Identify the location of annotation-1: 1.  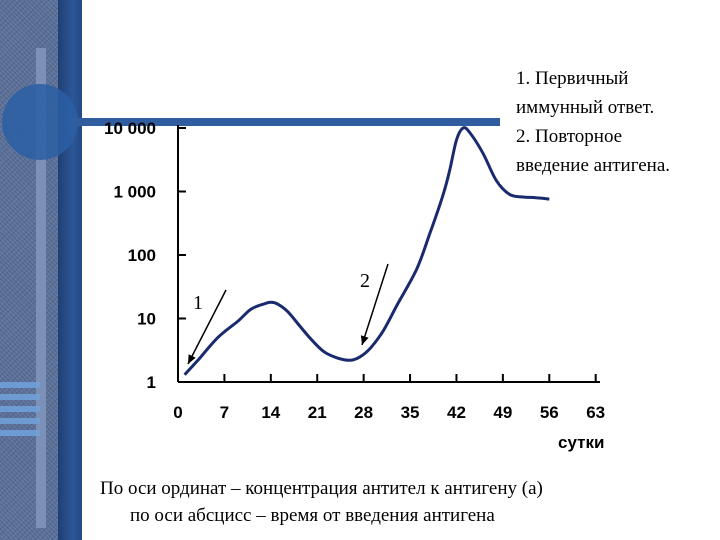
(198, 303).